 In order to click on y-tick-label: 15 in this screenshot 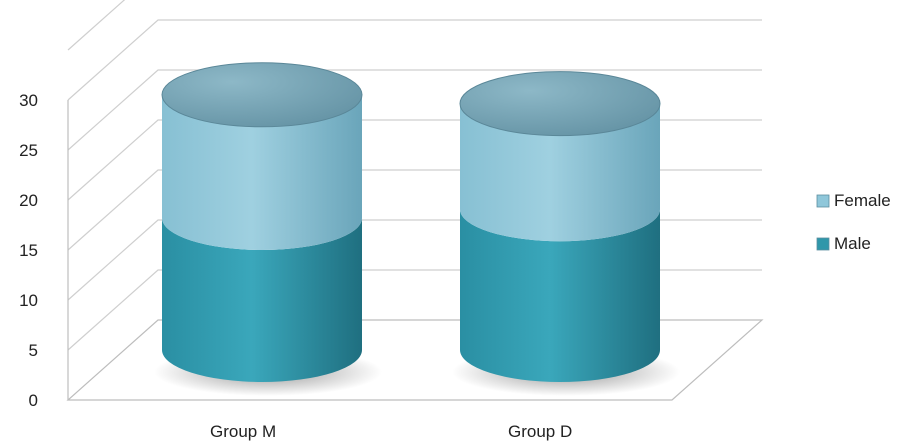, I will do `click(28, 250)`.